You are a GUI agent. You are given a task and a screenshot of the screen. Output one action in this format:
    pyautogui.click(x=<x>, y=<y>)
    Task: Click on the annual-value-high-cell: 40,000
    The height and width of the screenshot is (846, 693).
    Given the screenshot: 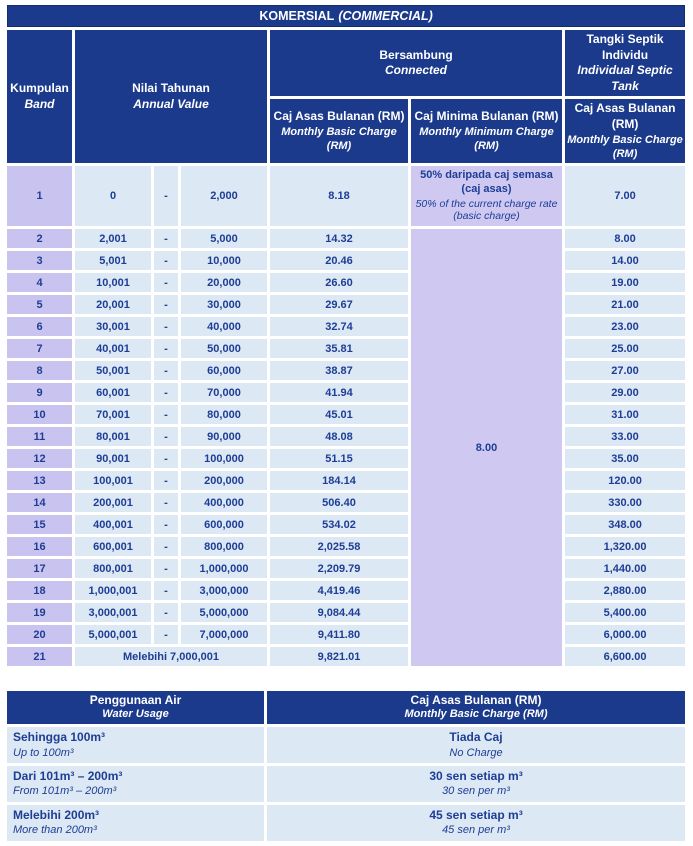 What is the action you would take?
    pyautogui.click(x=224, y=327)
    